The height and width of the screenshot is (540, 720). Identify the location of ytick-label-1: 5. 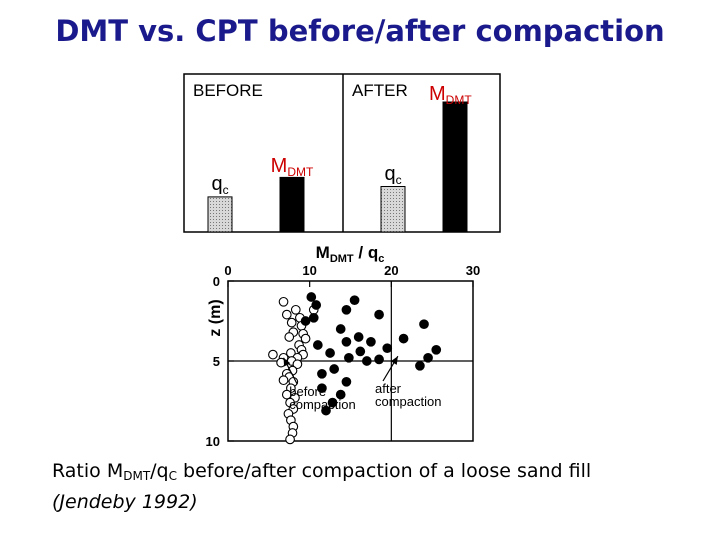
(216, 361).